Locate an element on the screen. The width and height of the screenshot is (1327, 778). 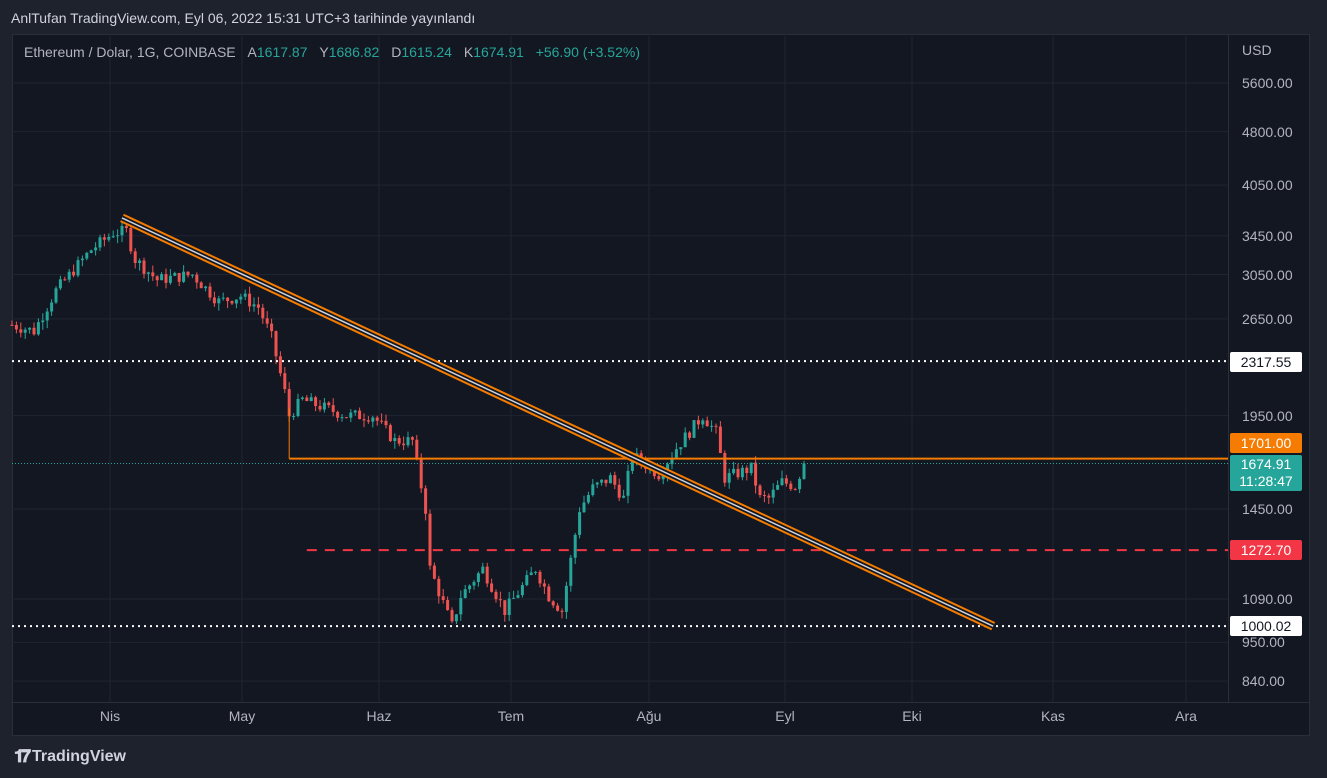
low-value: 1615.24 is located at coordinates (426, 52).